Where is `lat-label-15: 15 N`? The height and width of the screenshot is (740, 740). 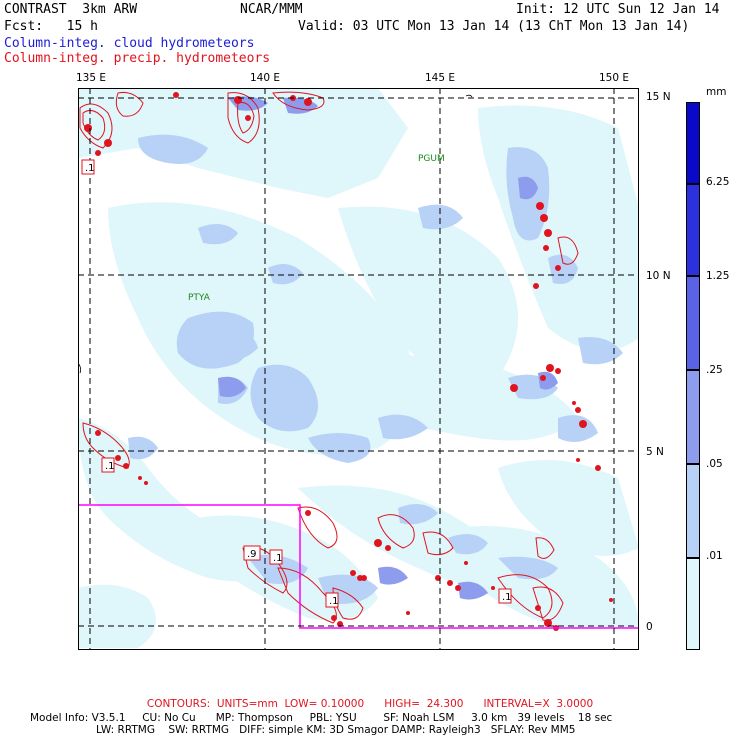 lat-label-15: 15 N is located at coordinates (658, 97).